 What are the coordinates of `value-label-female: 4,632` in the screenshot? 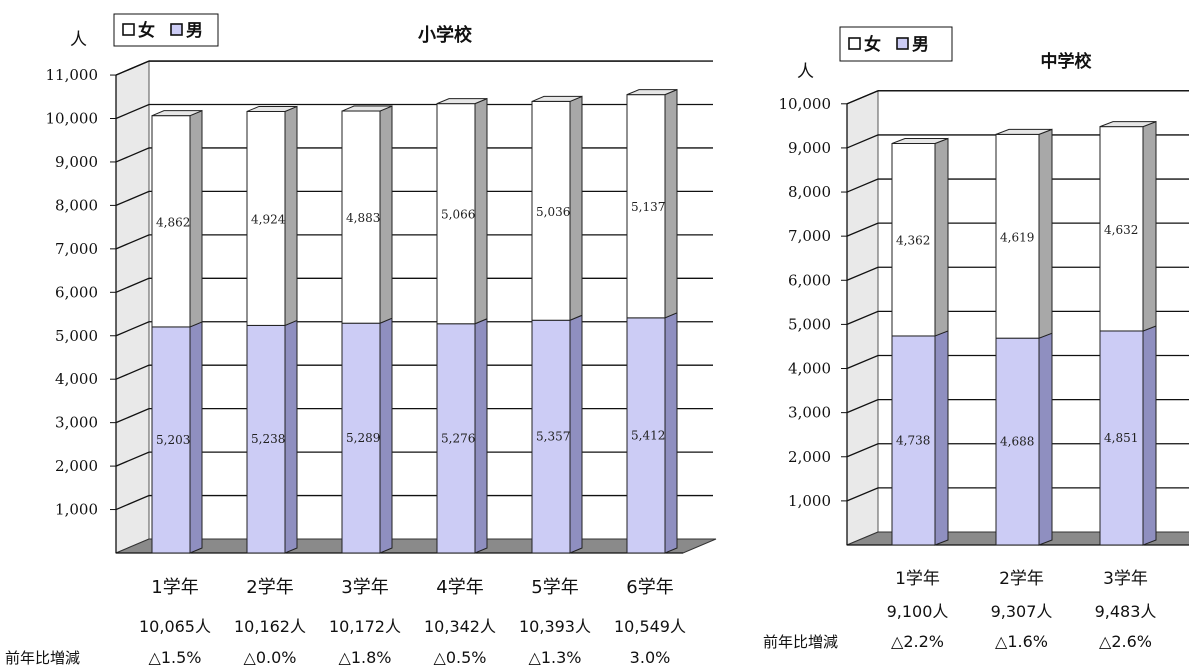 It's located at (1121, 230).